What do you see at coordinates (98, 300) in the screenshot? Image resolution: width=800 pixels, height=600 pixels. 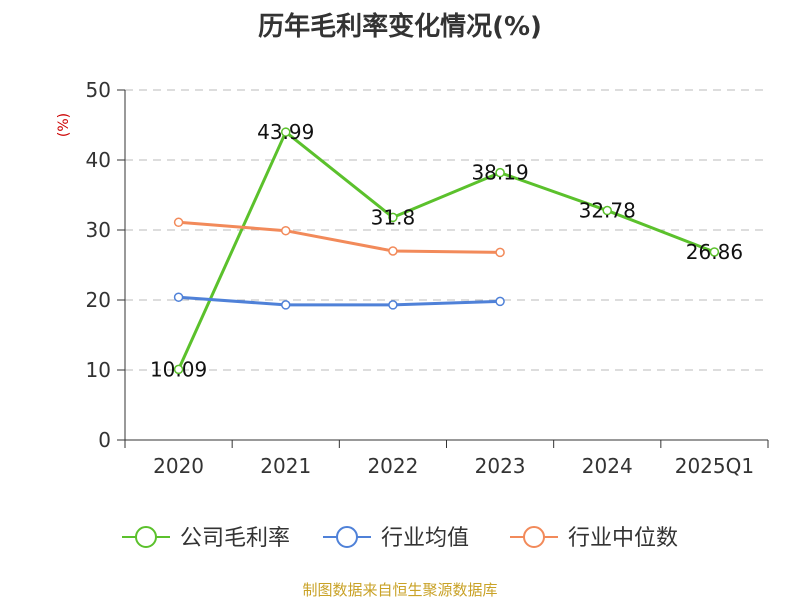 I see `y-tick-label: 20` at bounding box center [98, 300].